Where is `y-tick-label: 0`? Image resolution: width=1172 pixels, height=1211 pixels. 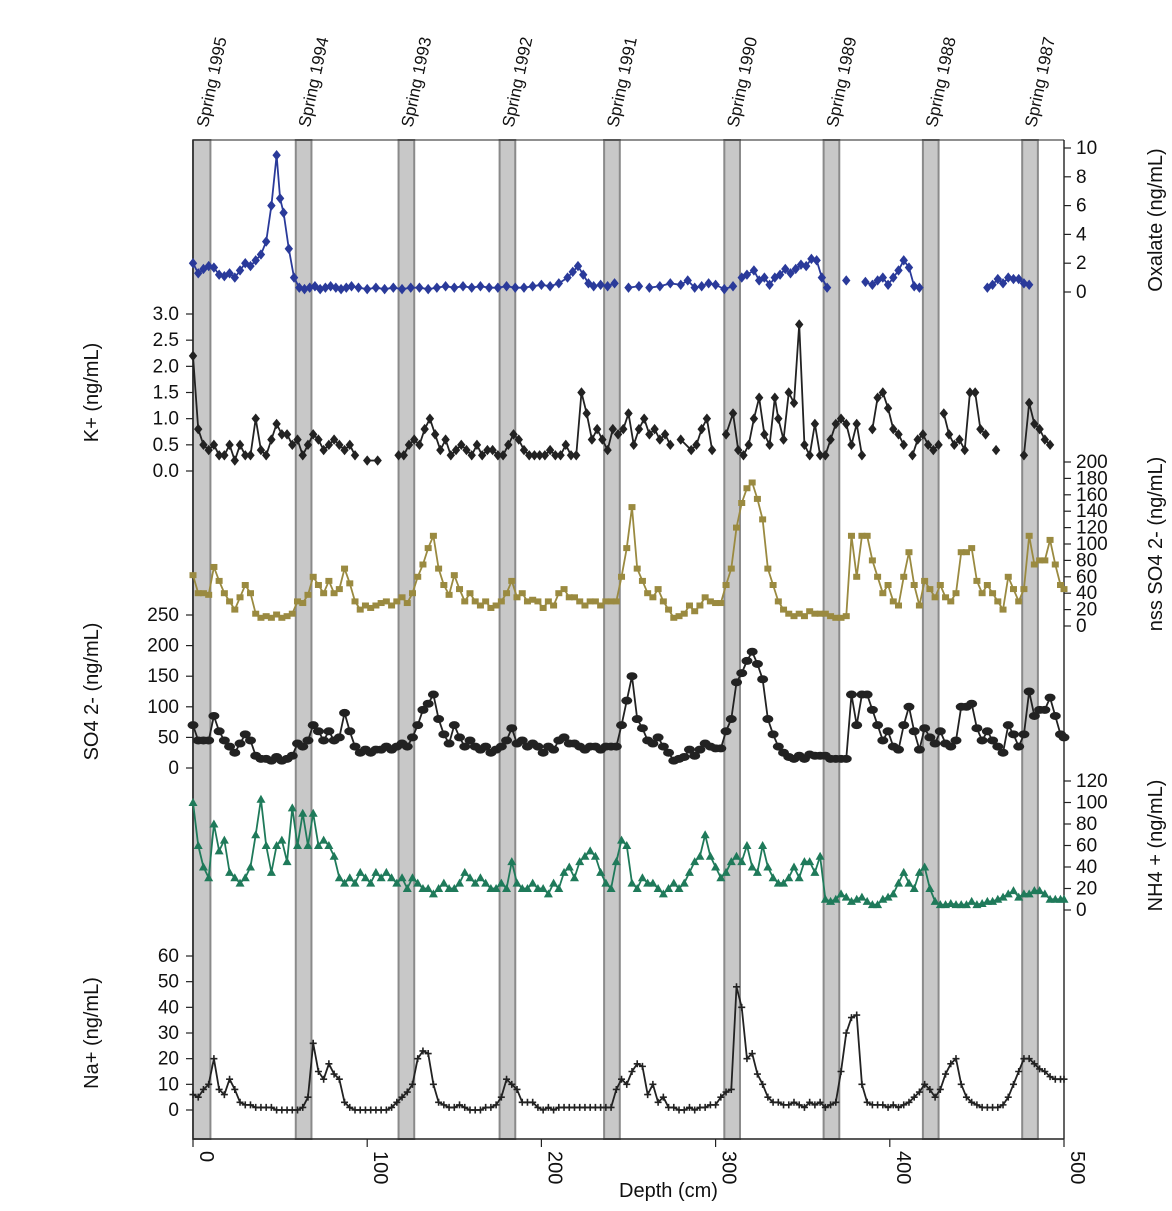 y-tick-label: 0 is located at coordinates (1081, 292).